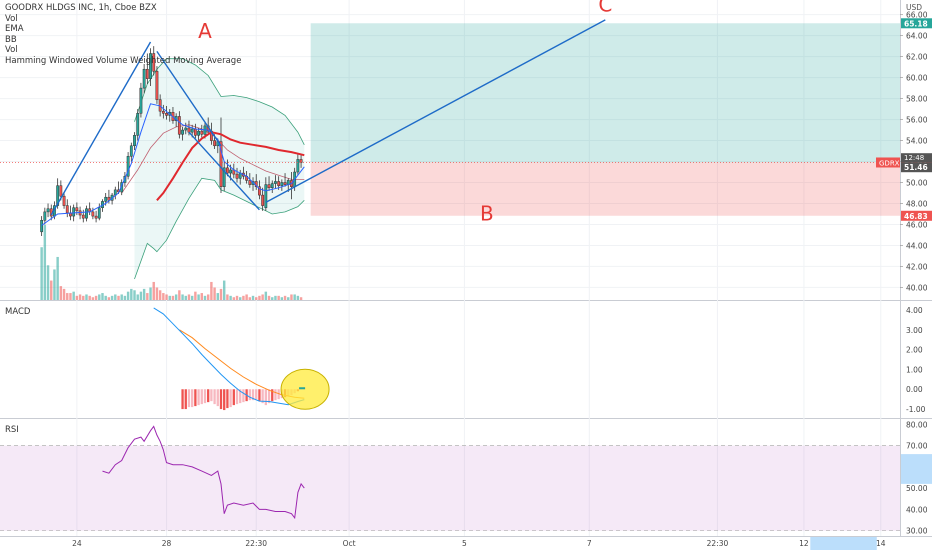 Image resolution: width=932 pixels, height=550 pixels. What do you see at coordinates (917, 120) in the screenshot?
I see `price-tick-label: 56.00` at bounding box center [917, 120].